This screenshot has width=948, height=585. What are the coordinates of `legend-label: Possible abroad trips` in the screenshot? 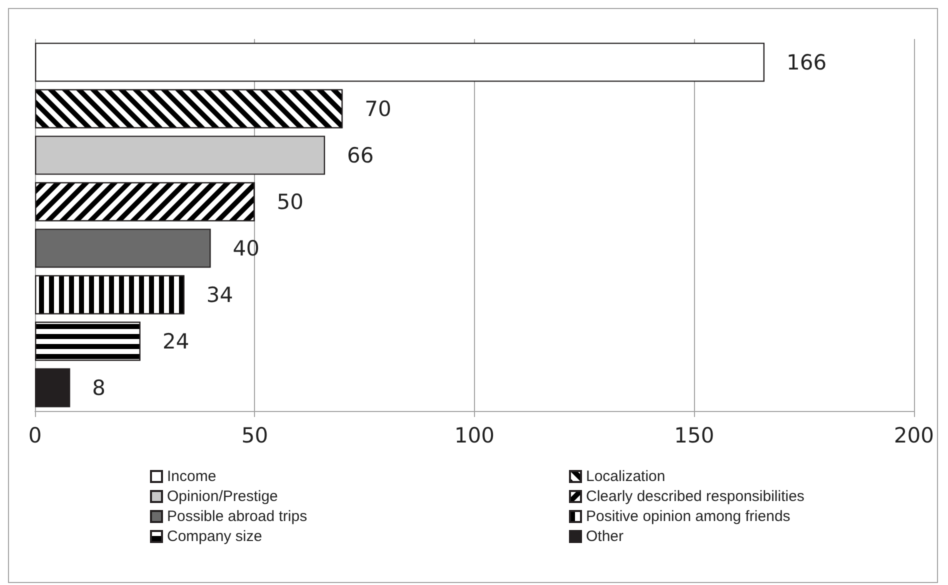 It's located at (237, 516).